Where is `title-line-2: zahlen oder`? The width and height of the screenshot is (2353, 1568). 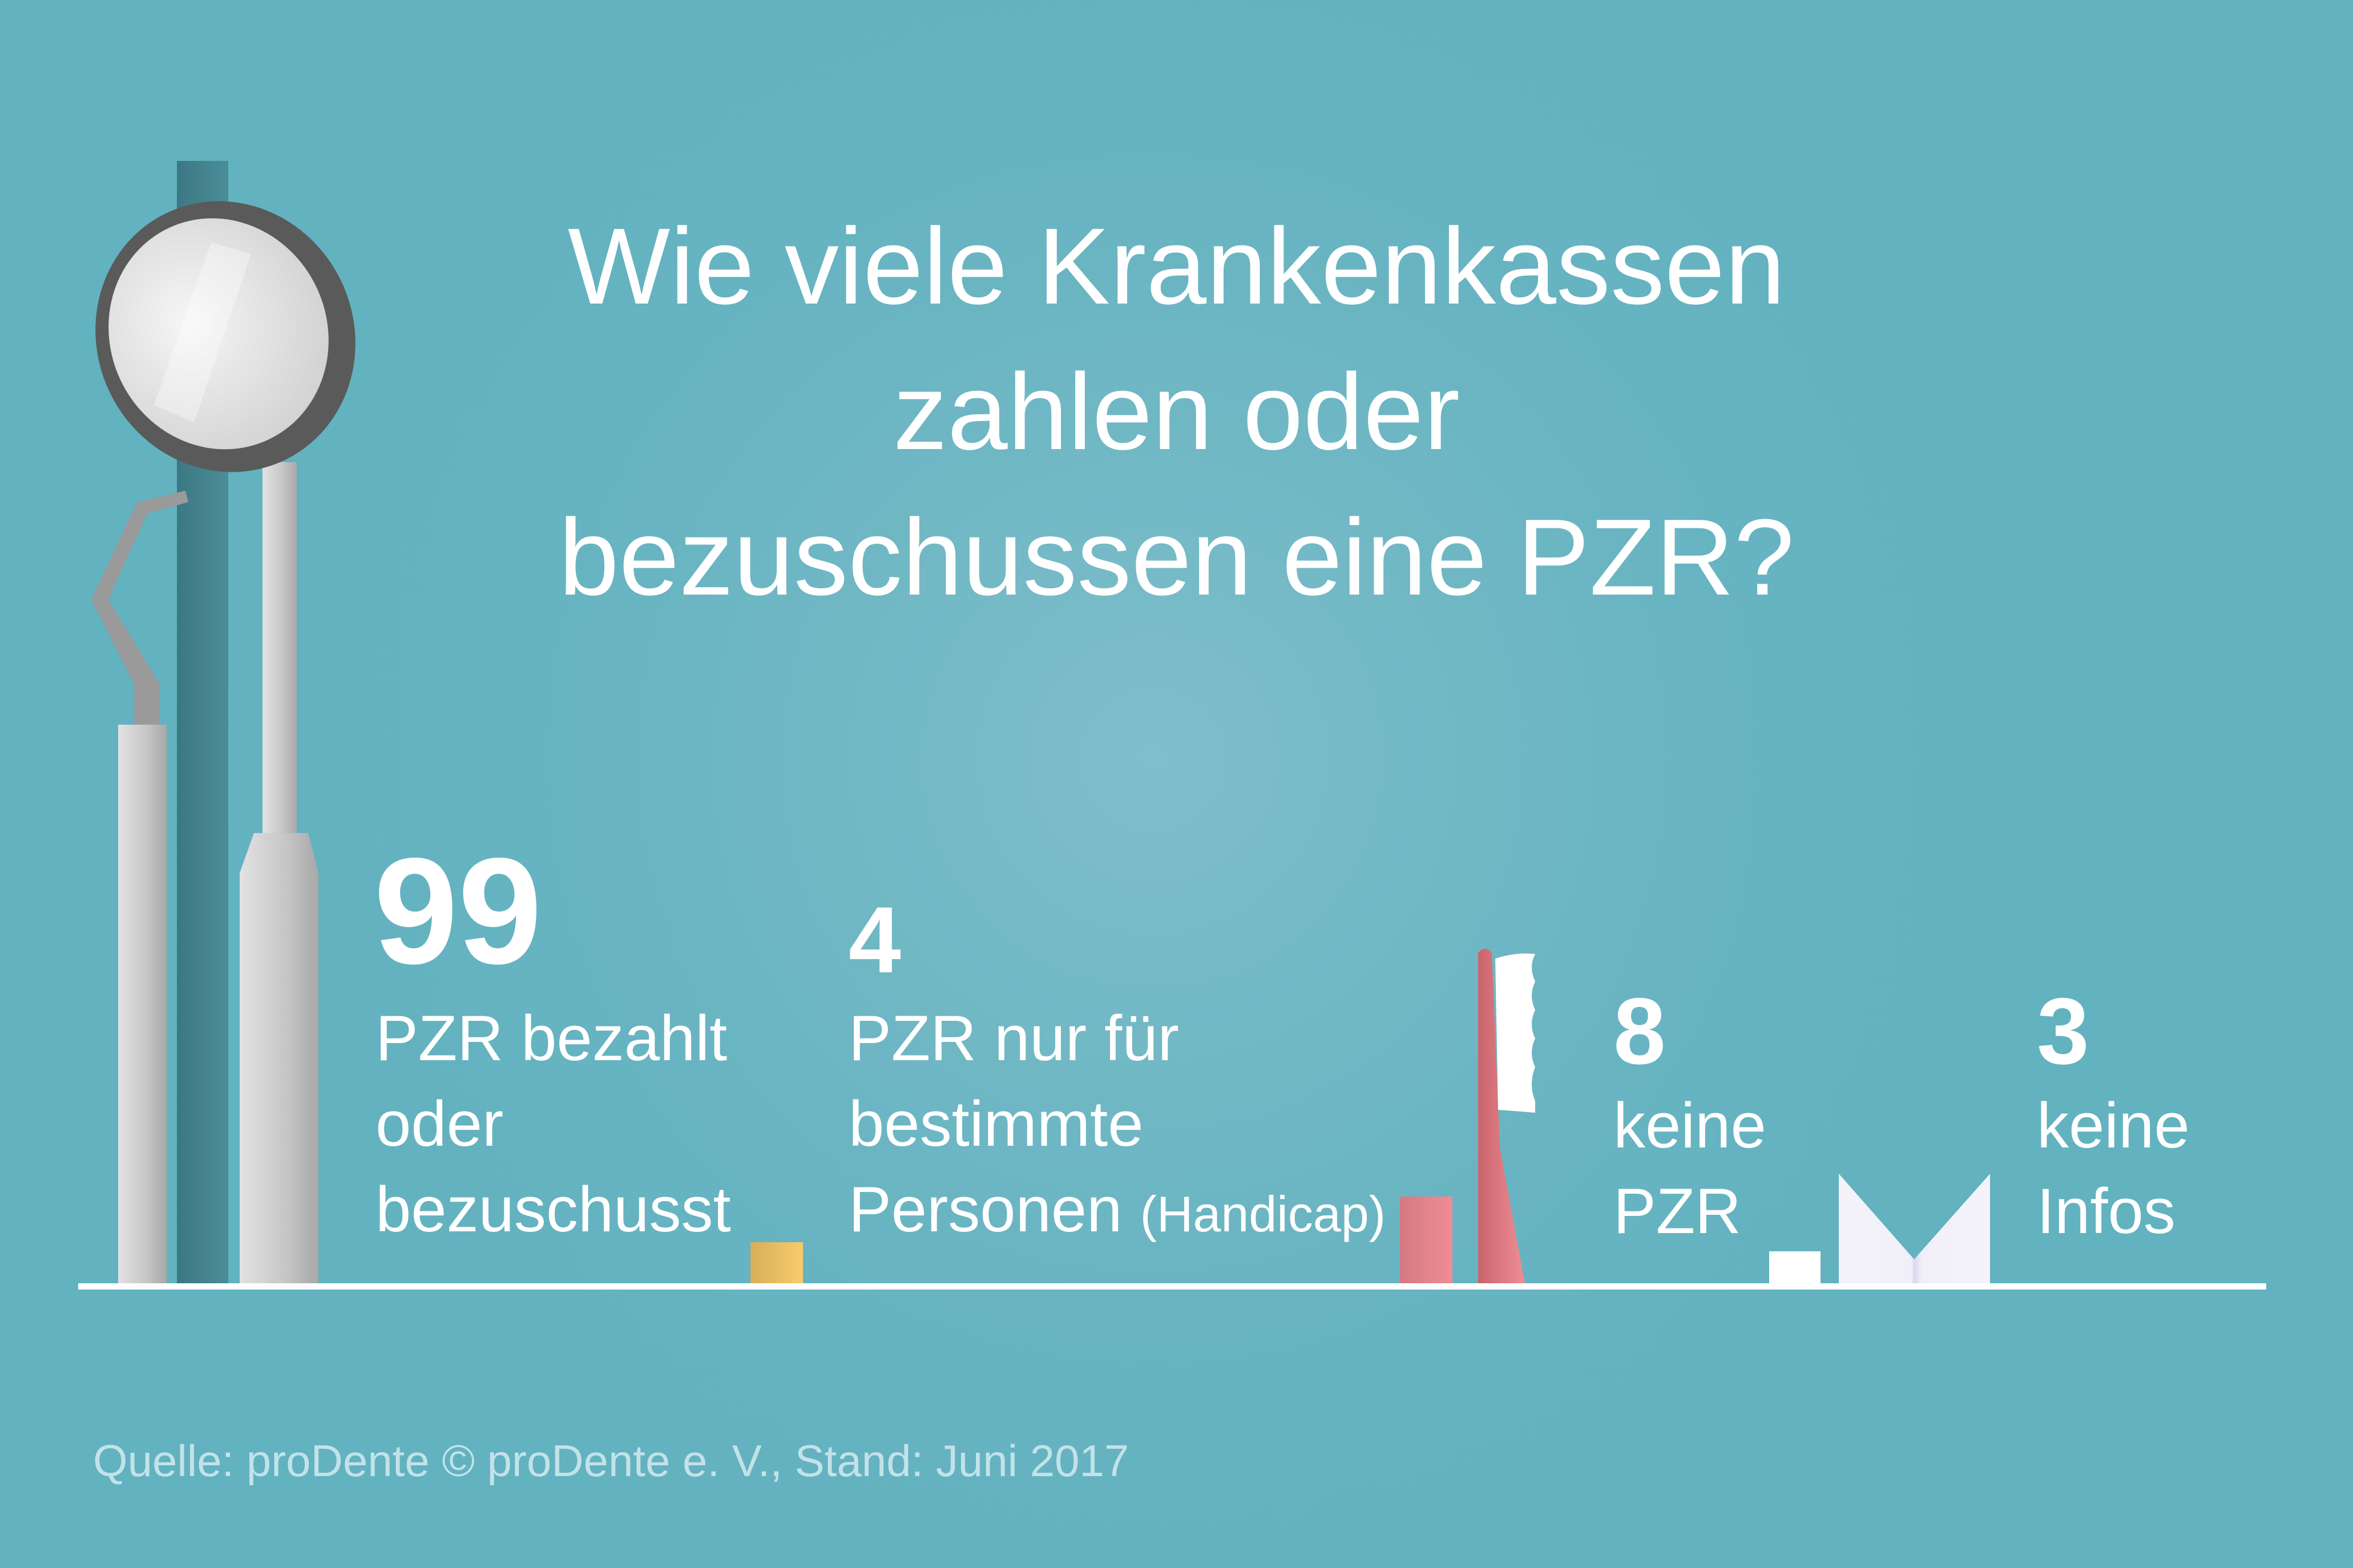 title-line-2: zahlen oder is located at coordinates (1176, 411).